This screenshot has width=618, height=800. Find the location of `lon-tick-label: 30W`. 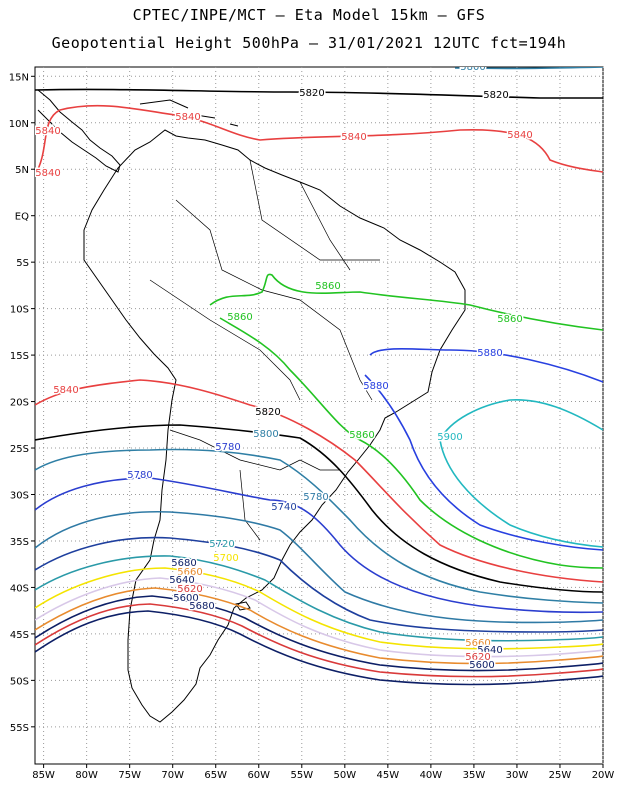

lon-tick-label: 30W is located at coordinates (517, 775).